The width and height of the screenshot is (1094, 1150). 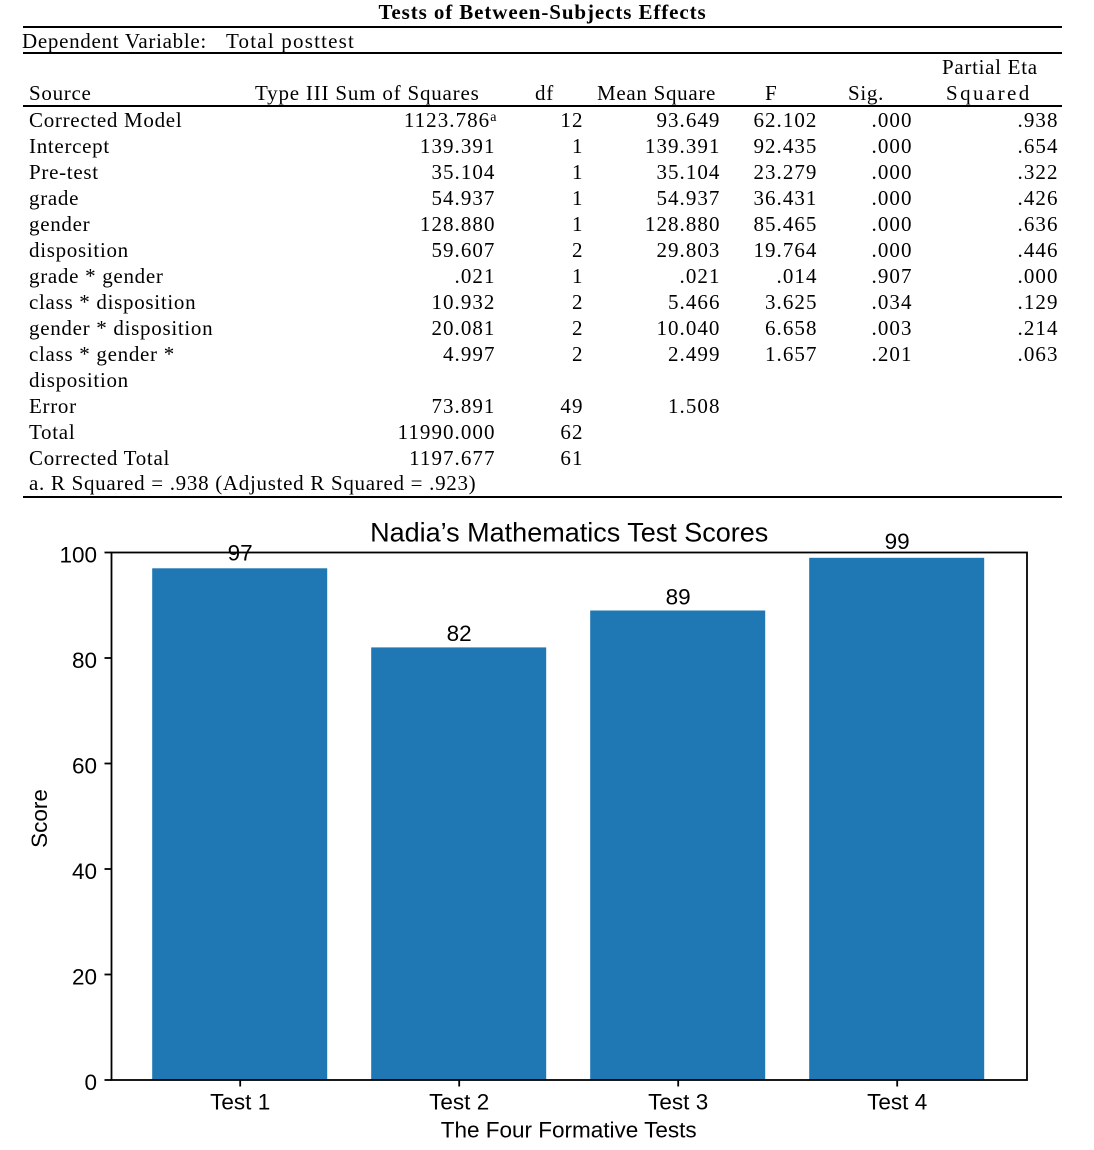 I want to click on svg-text: 20, so click(x=84, y=976).